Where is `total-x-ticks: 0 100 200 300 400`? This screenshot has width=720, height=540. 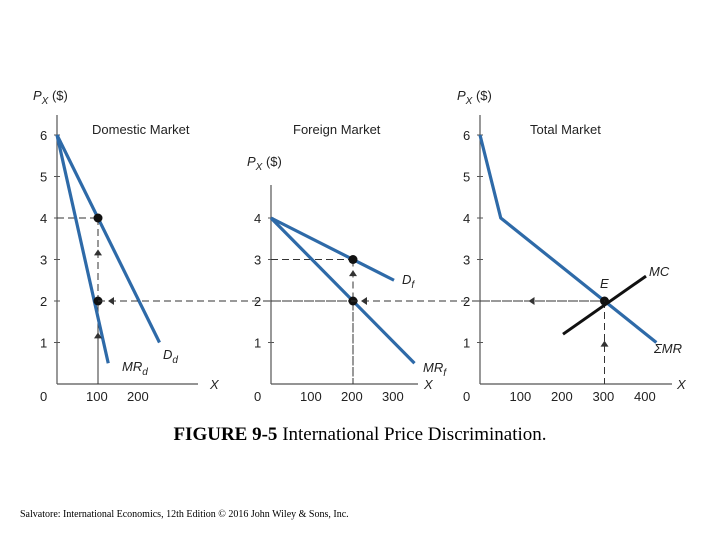 total-x-ticks: 0 100 200 300 400 is located at coordinates (559, 396).